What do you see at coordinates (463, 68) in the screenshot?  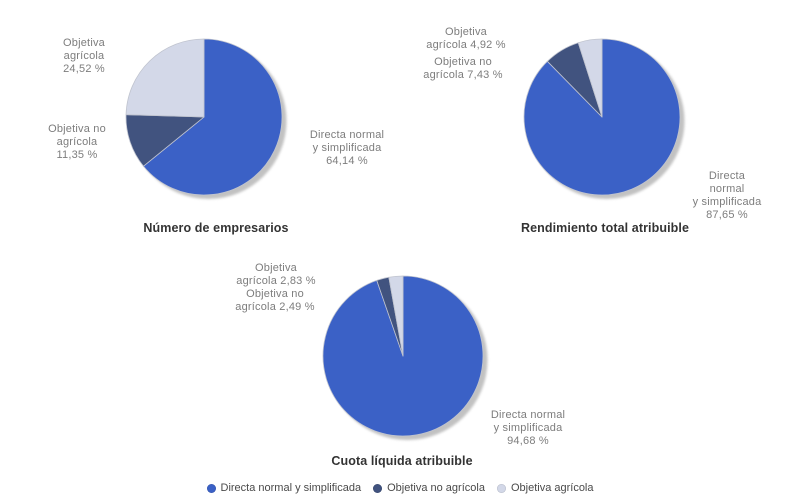 I see `slice-label-objetiva-no-agricola: Objetiva no agrícola 7,43 %` at bounding box center [463, 68].